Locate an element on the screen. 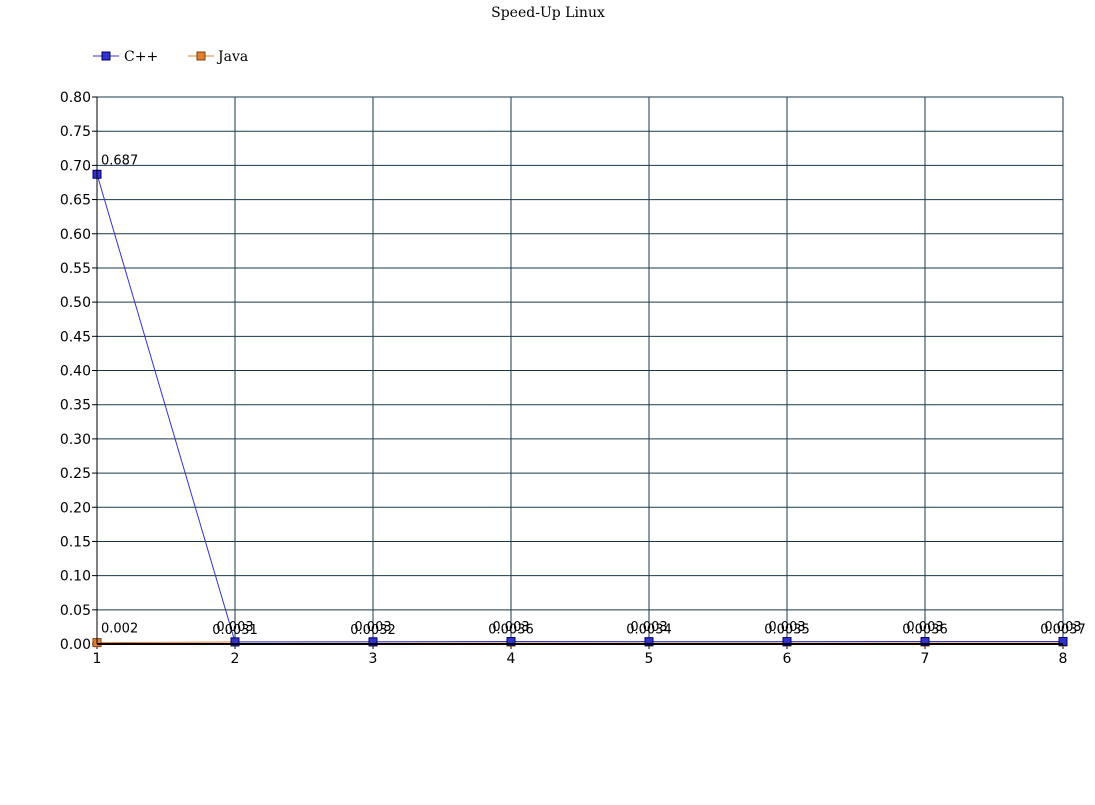 The height and width of the screenshot is (805, 1095). legend-marker-cpp is located at coordinates (106, 56).